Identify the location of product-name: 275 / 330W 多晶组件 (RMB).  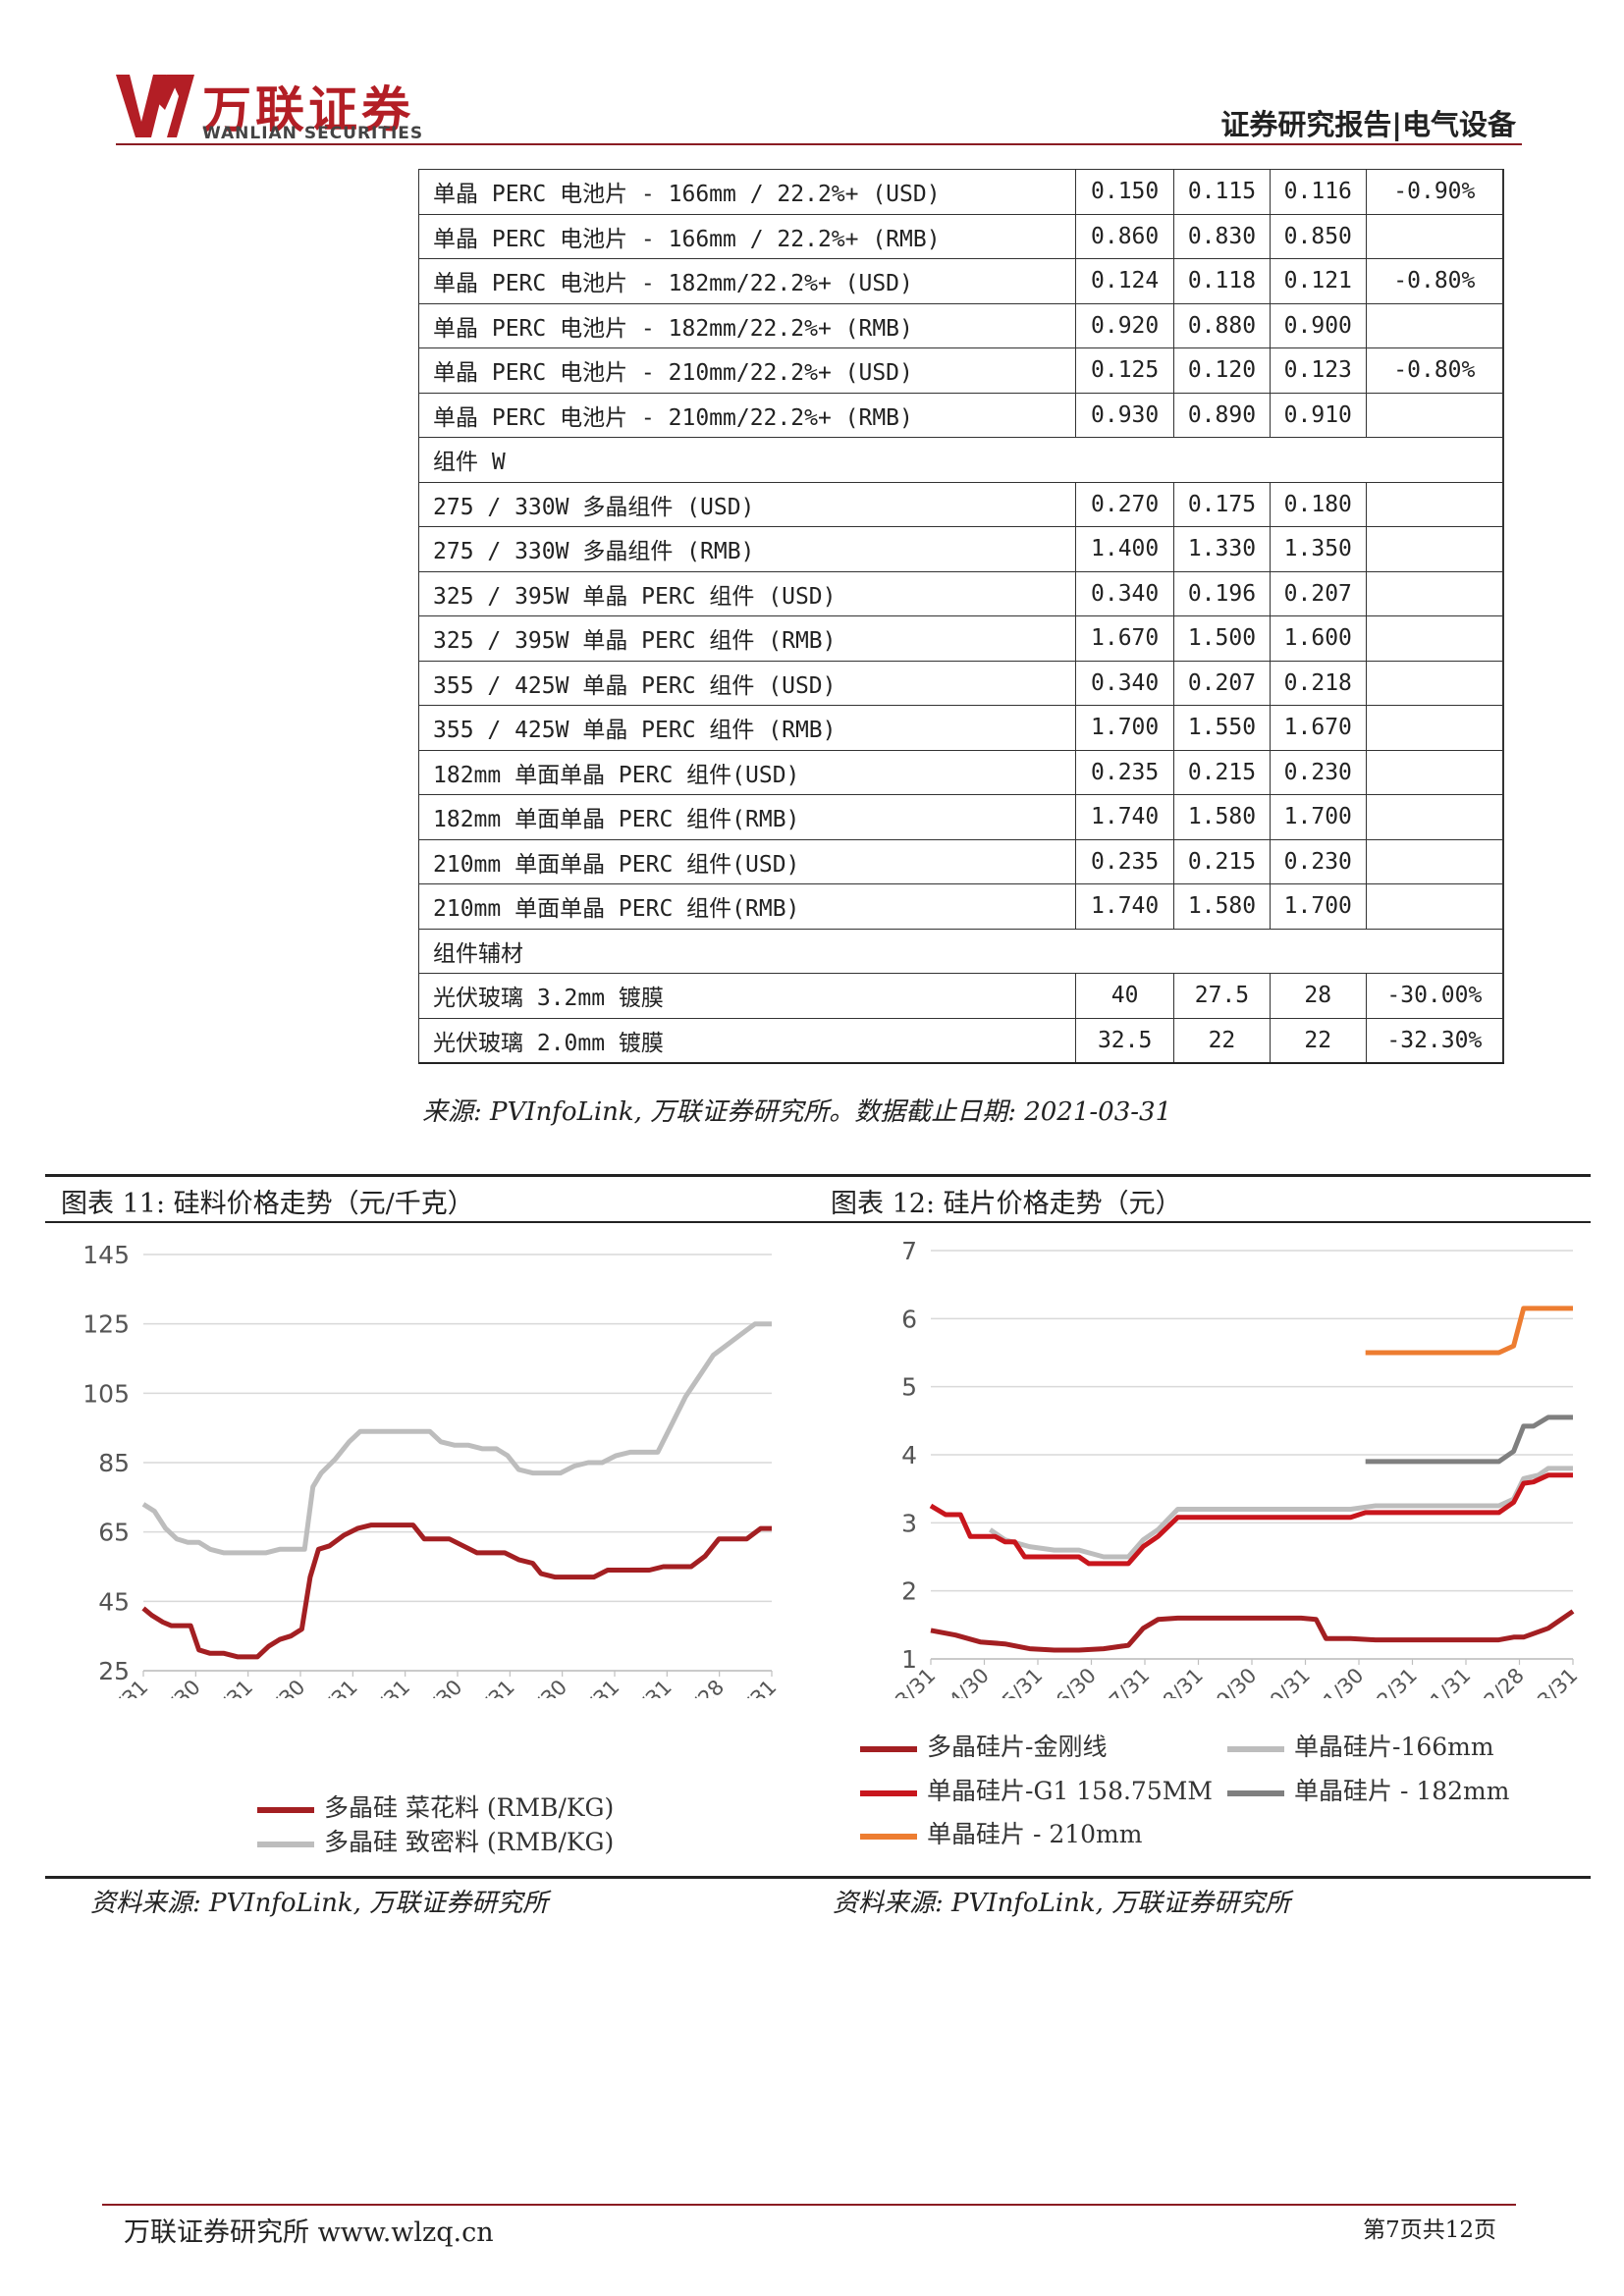
(747, 549).